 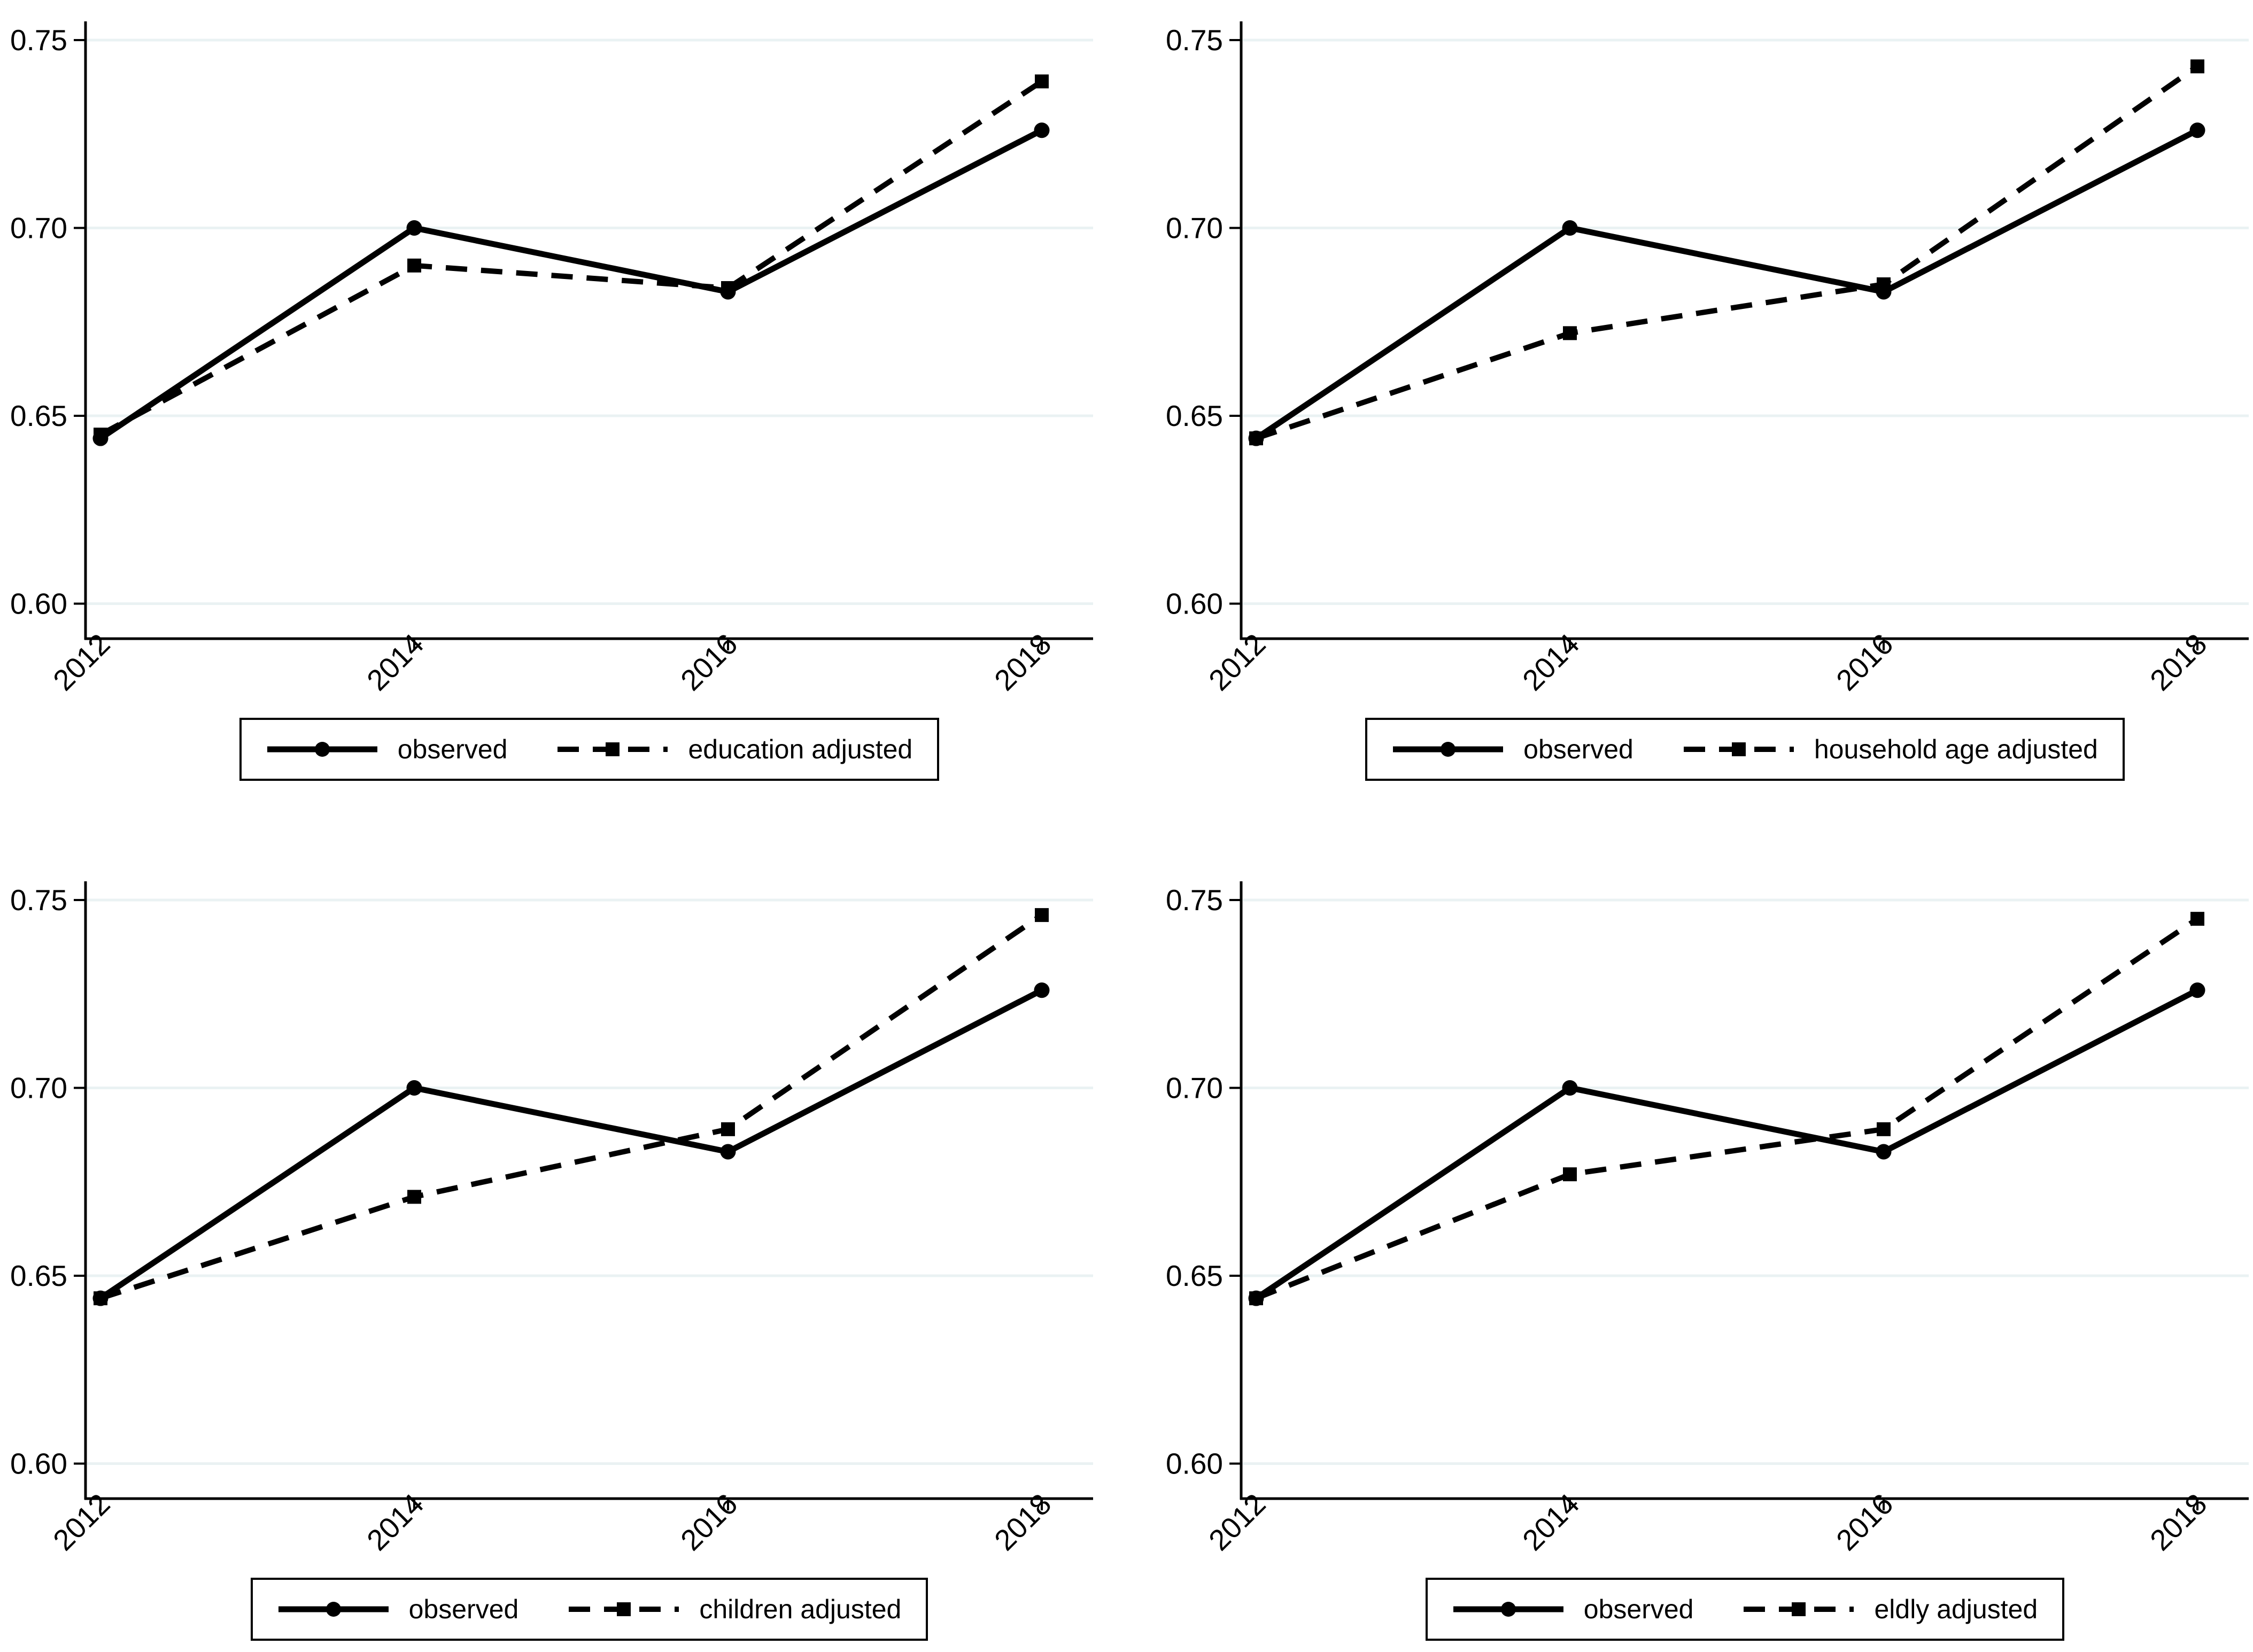 I want to click on legend: observed education adjusted, so click(x=589, y=749).